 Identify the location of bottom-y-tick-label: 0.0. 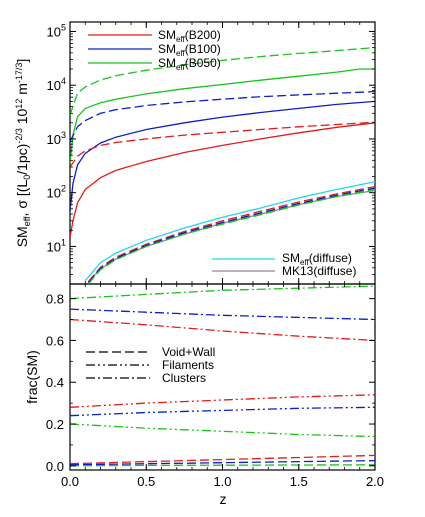
(55, 466).